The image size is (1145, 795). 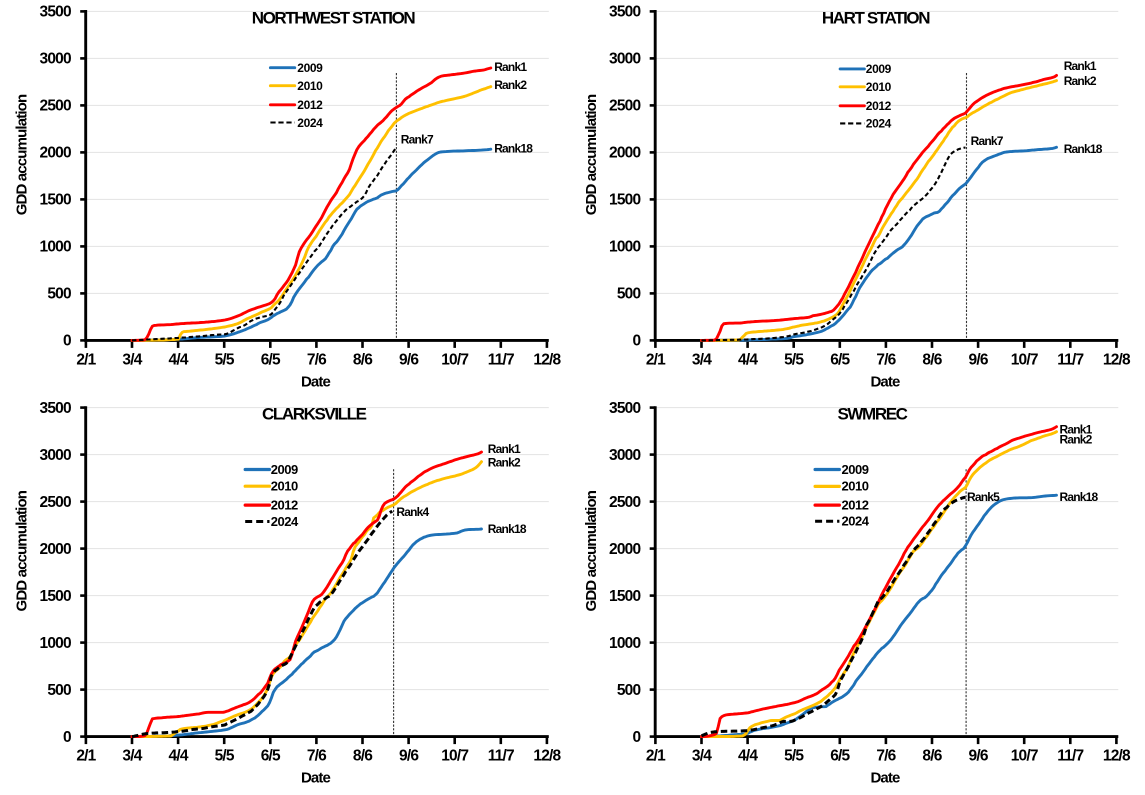 What do you see at coordinates (314, 414) in the screenshot?
I see `svg-text: CLARKSVILLE` at bounding box center [314, 414].